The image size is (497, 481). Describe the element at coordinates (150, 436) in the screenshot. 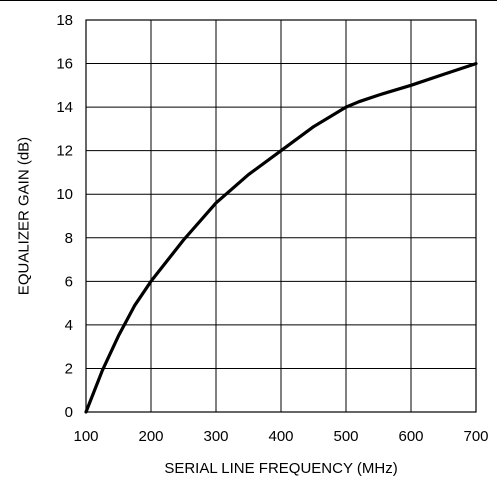

I see `x-tick-label: 200` at that location.